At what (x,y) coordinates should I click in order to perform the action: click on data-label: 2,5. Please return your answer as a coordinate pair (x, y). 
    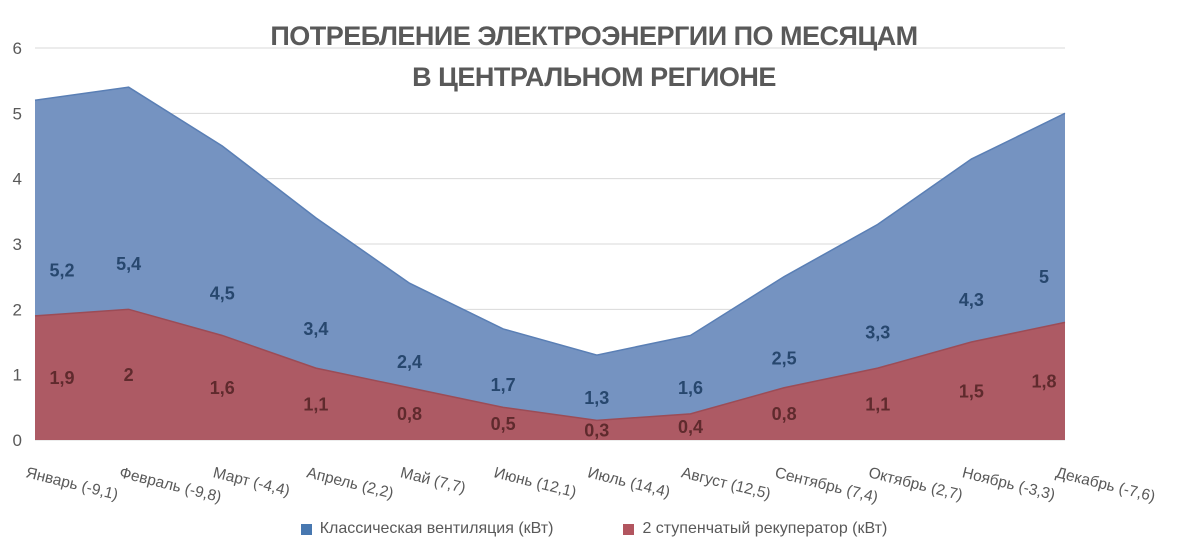
    Looking at the image, I should click on (784, 359).